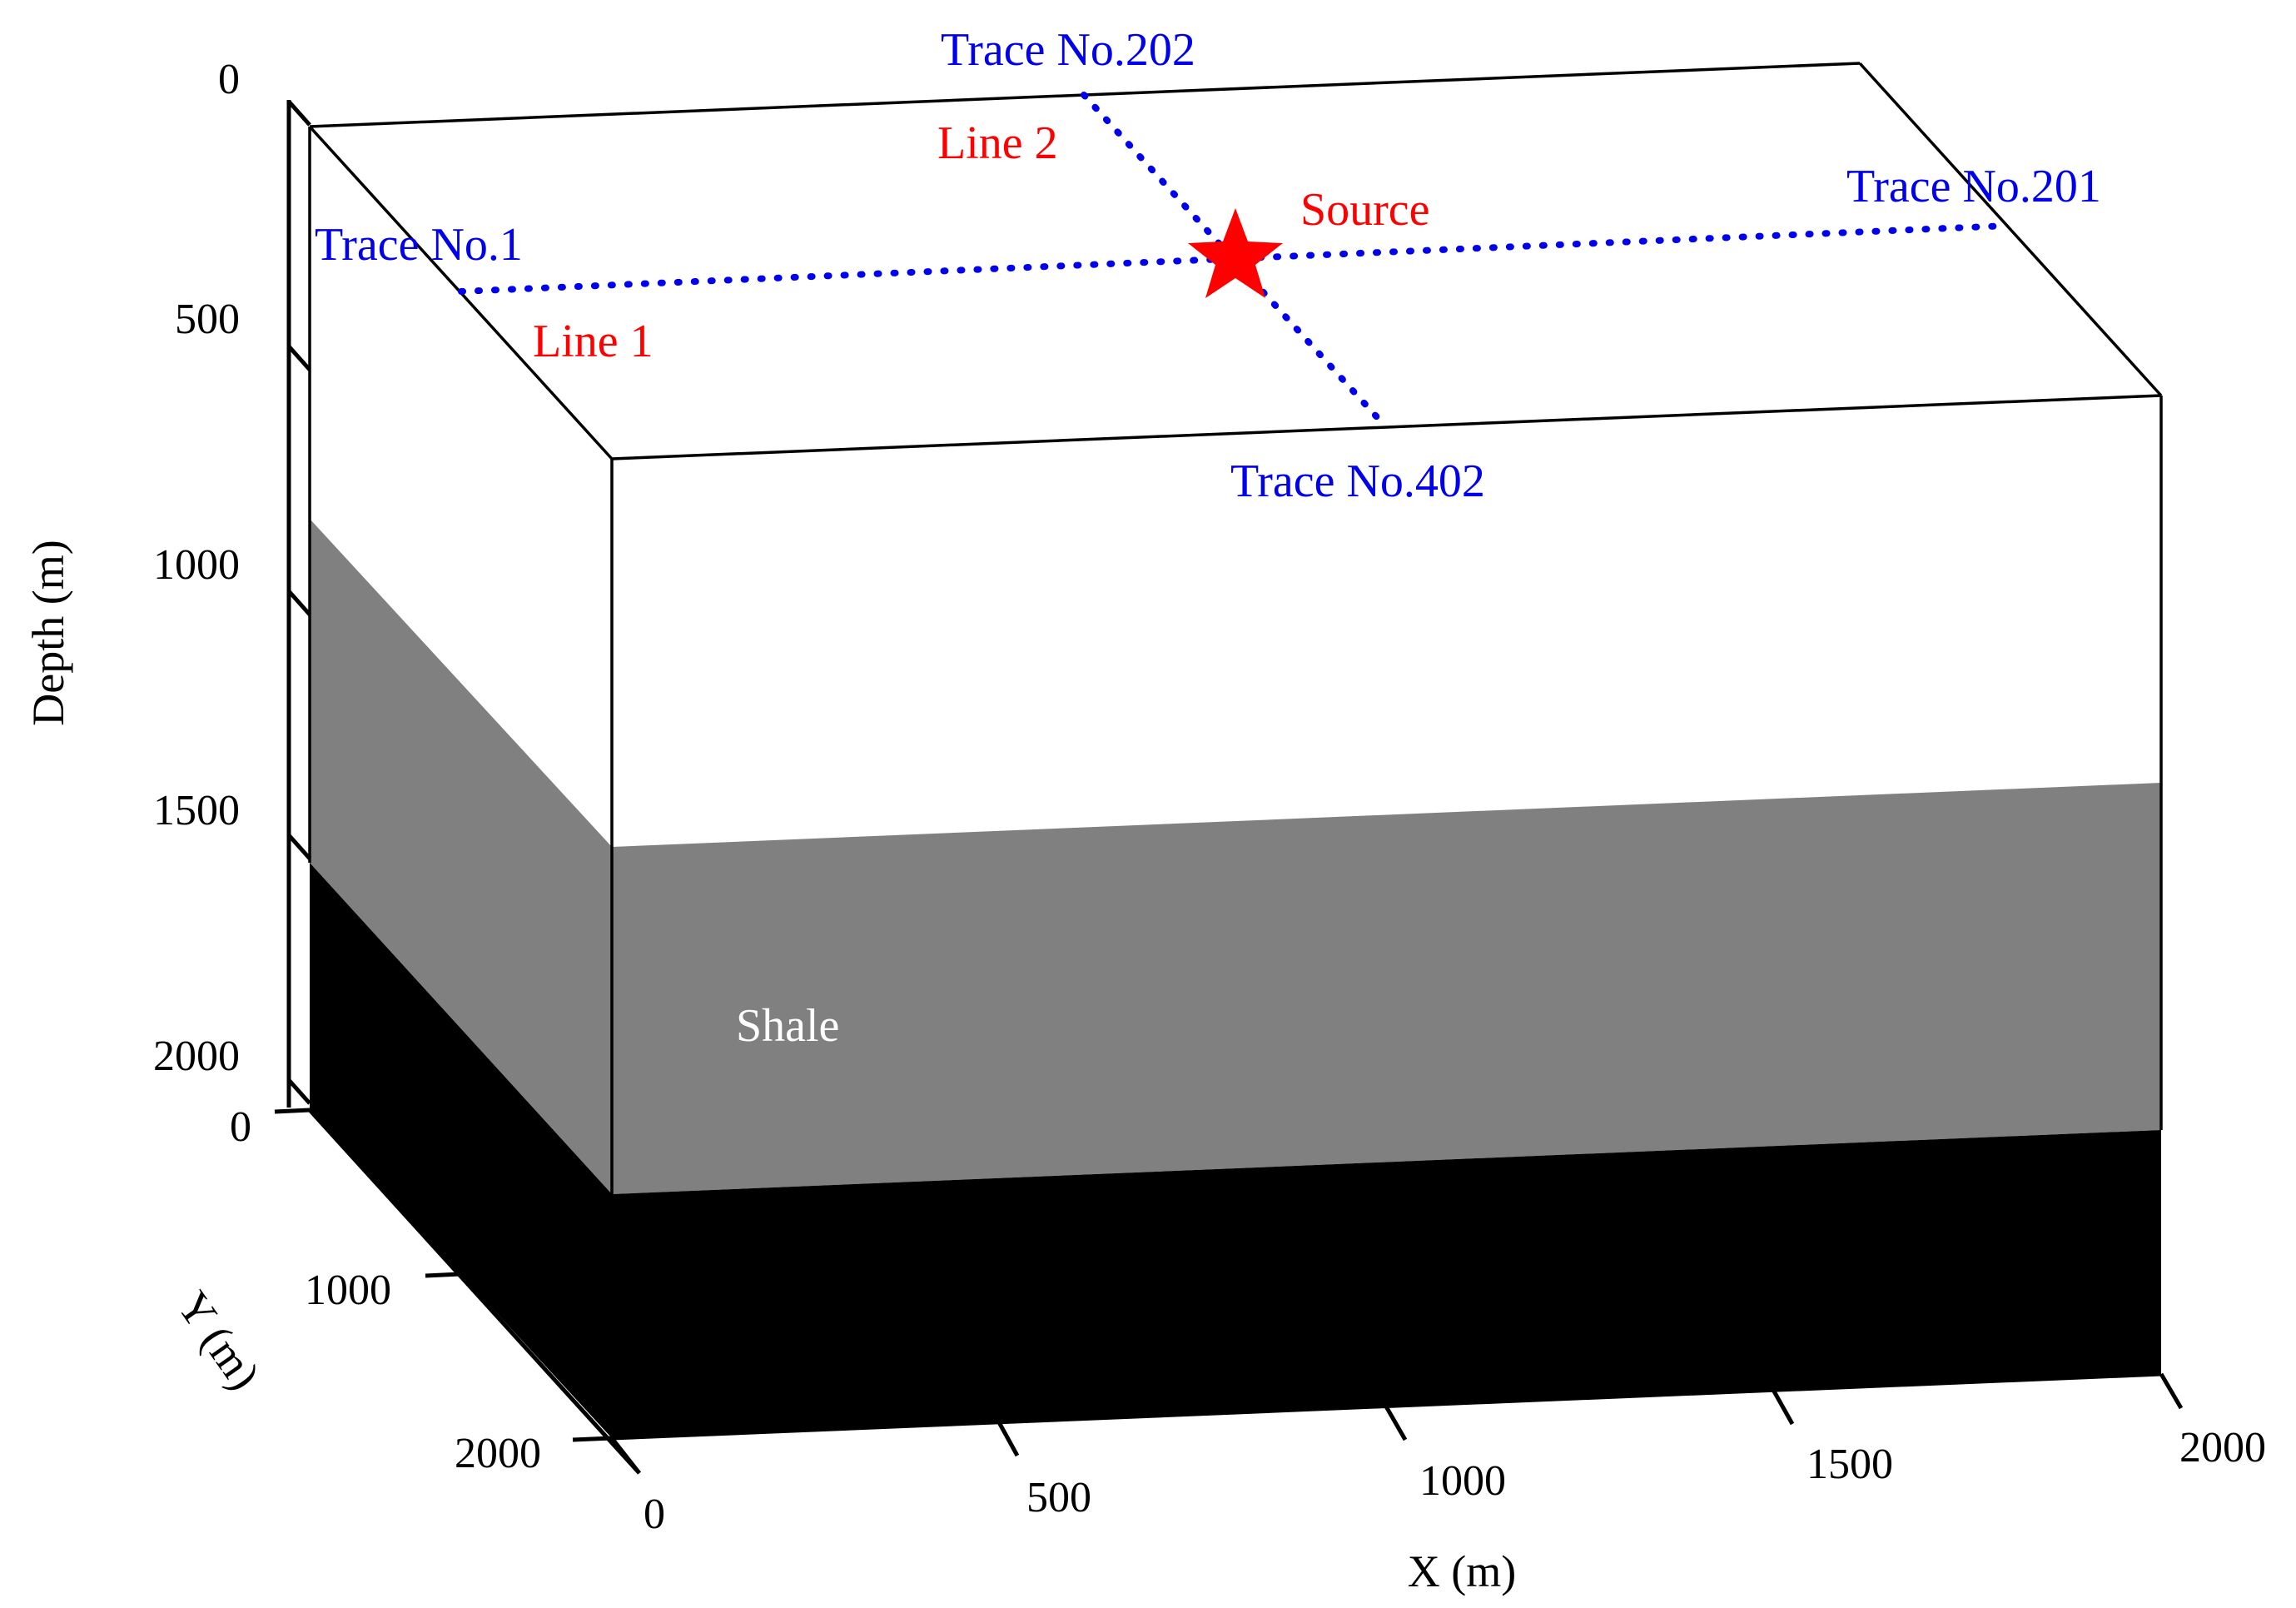 The height and width of the screenshot is (1608, 2296). What do you see at coordinates (654, 1514) in the screenshot?
I see `x-tick-label-0: 0` at bounding box center [654, 1514].